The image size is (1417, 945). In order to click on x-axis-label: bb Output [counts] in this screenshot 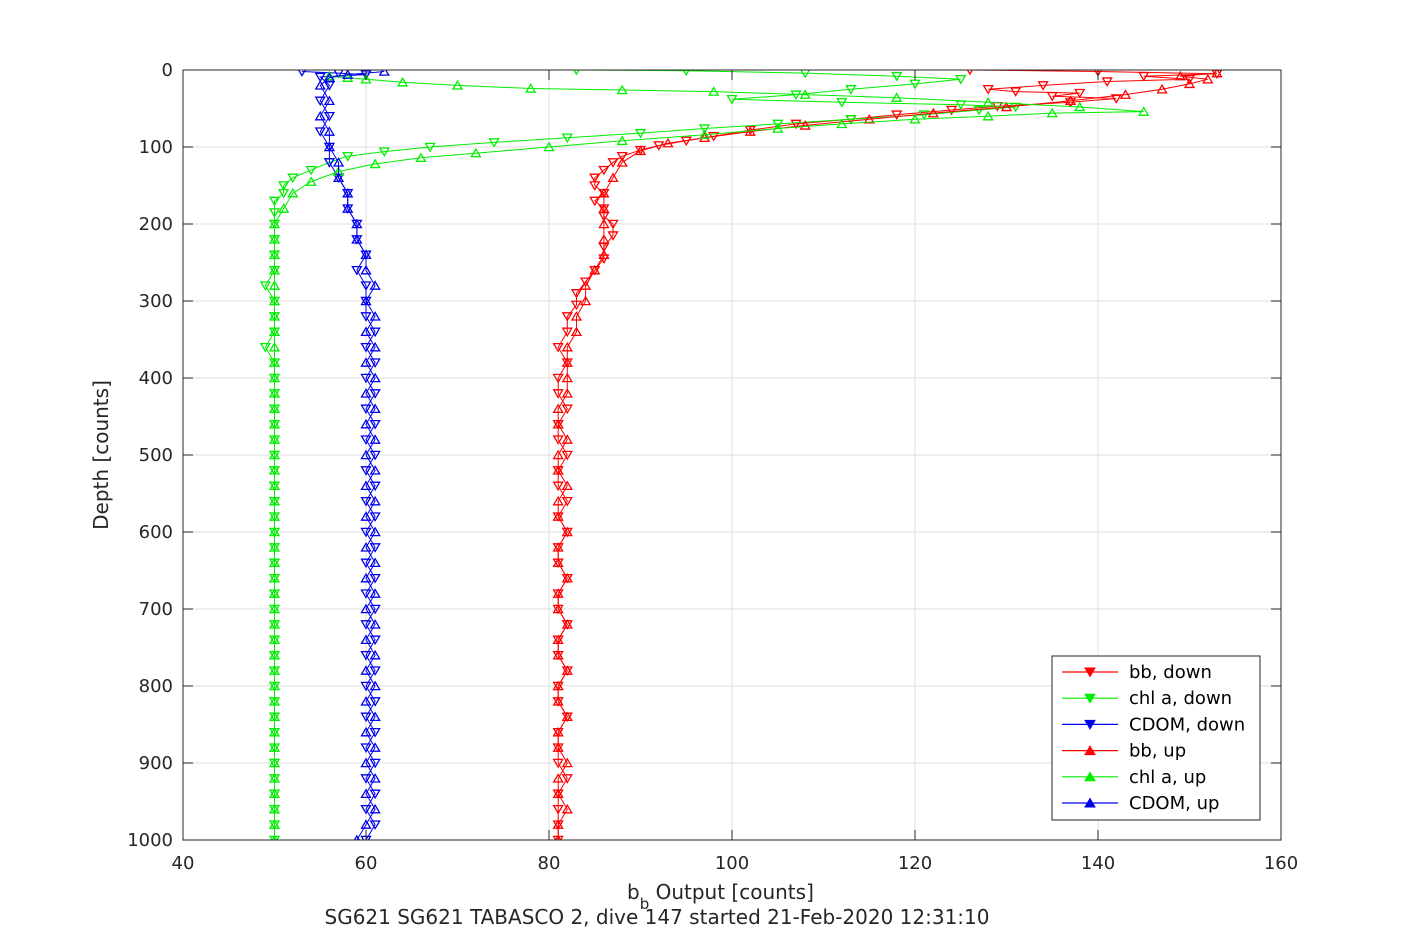, I will do `click(720, 896)`.